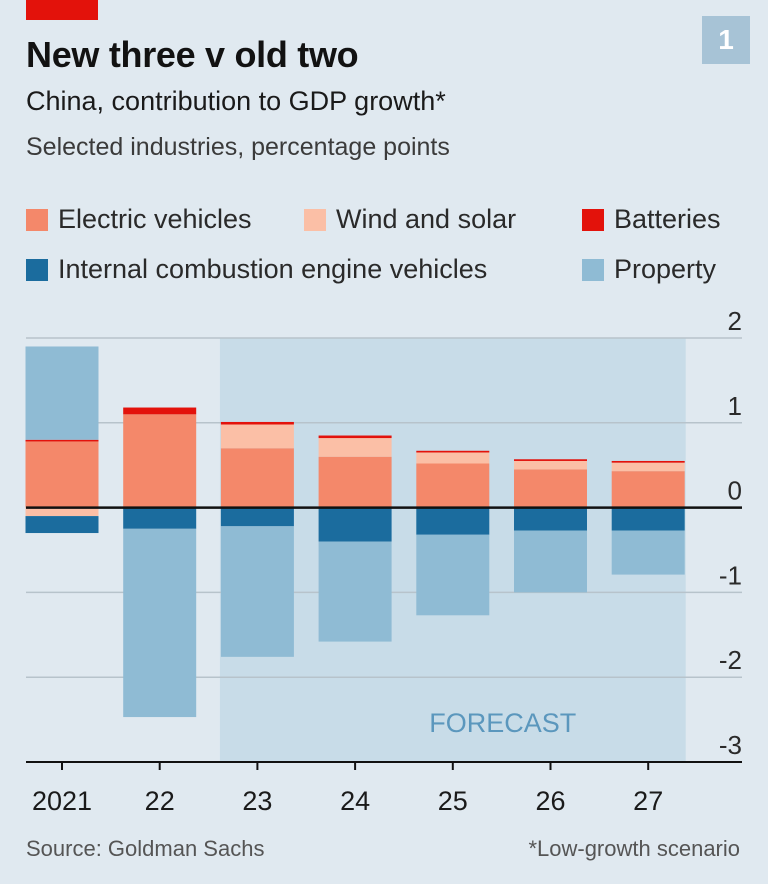 The image size is (768, 884). What do you see at coordinates (62, 525) in the screenshot?
I see `bar-segment-internal-combustion-engine-vehicles-2021` at bounding box center [62, 525].